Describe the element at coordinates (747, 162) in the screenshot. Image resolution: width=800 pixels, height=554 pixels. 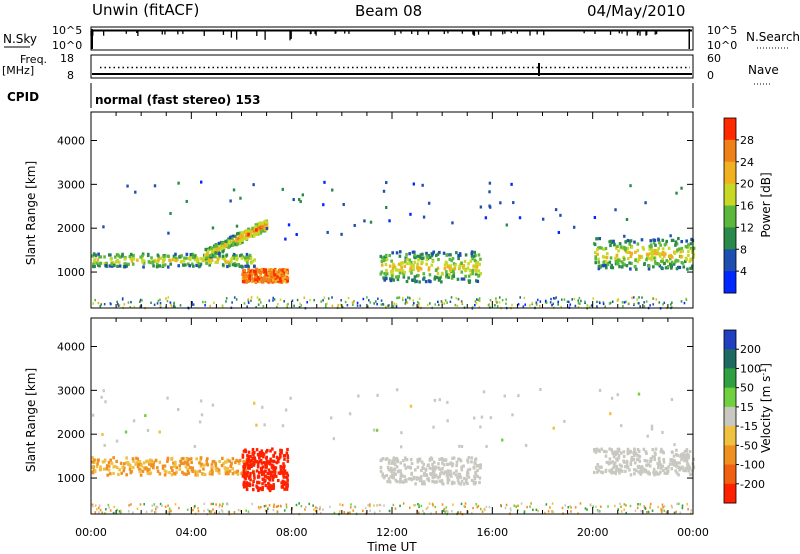
I see `colorbar-tick-label: 24` at that location.